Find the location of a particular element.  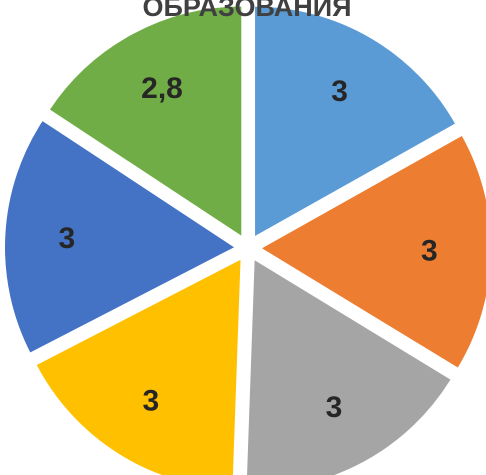

slice-value-label-6: 2,8 is located at coordinates (162, 88).